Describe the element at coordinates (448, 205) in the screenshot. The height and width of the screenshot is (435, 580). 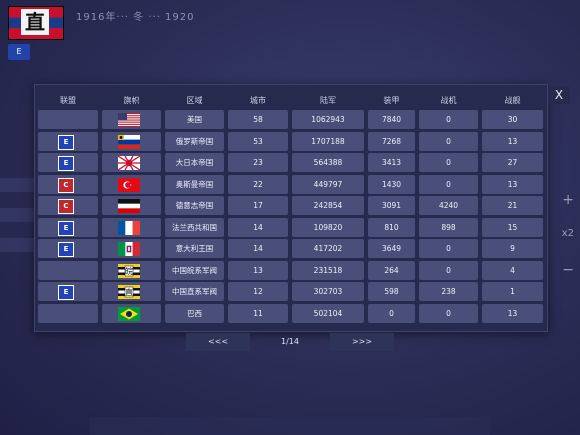
I see `aircraft-cell: 4240` at that location.